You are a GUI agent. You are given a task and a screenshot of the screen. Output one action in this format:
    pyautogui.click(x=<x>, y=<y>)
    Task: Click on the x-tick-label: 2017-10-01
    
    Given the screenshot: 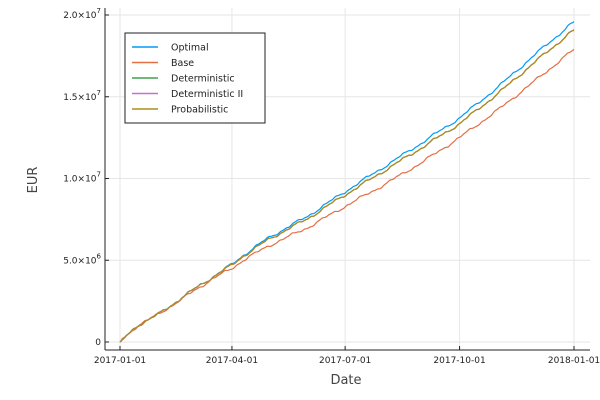 What is the action you would take?
    pyautogui.click(x=459, y=361)
    